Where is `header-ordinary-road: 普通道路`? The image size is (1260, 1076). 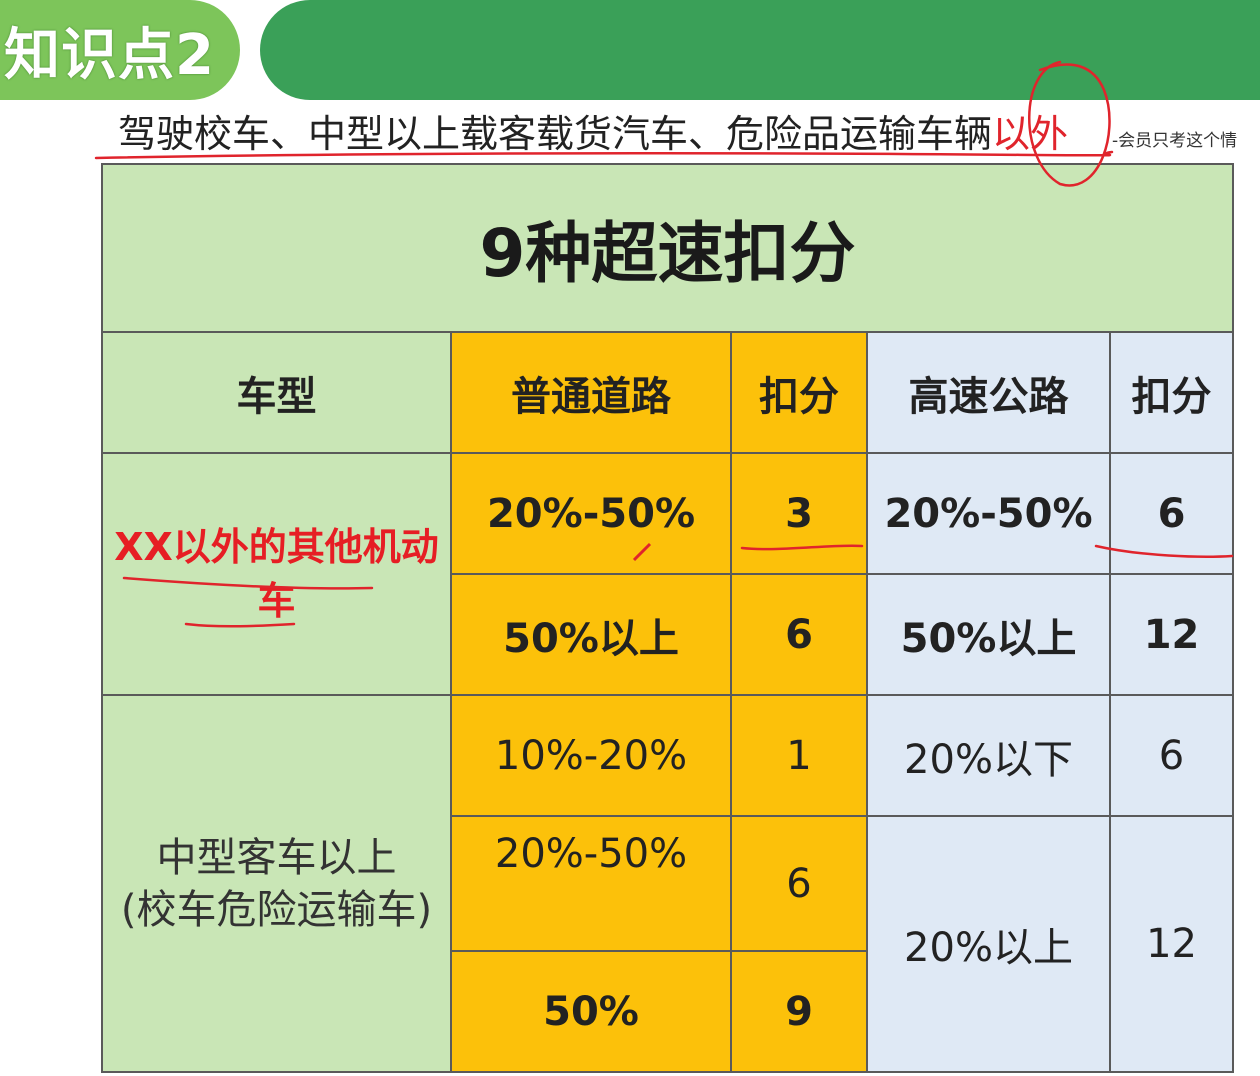
header-ordinary-road: 普通道路 is located at coordinates (591, 392).